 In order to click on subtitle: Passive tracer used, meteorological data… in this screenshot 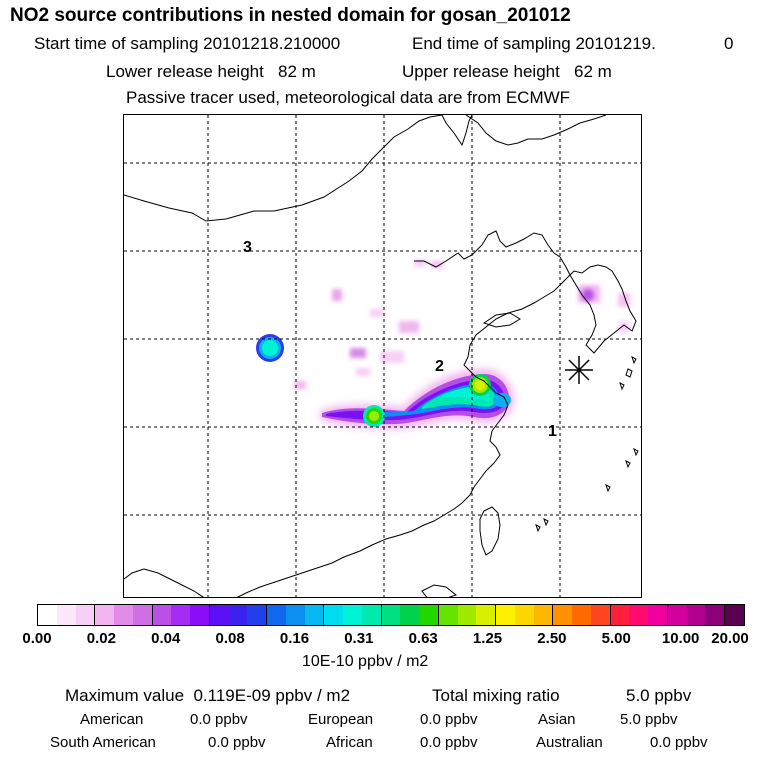, I will do `click(348, 97)`.